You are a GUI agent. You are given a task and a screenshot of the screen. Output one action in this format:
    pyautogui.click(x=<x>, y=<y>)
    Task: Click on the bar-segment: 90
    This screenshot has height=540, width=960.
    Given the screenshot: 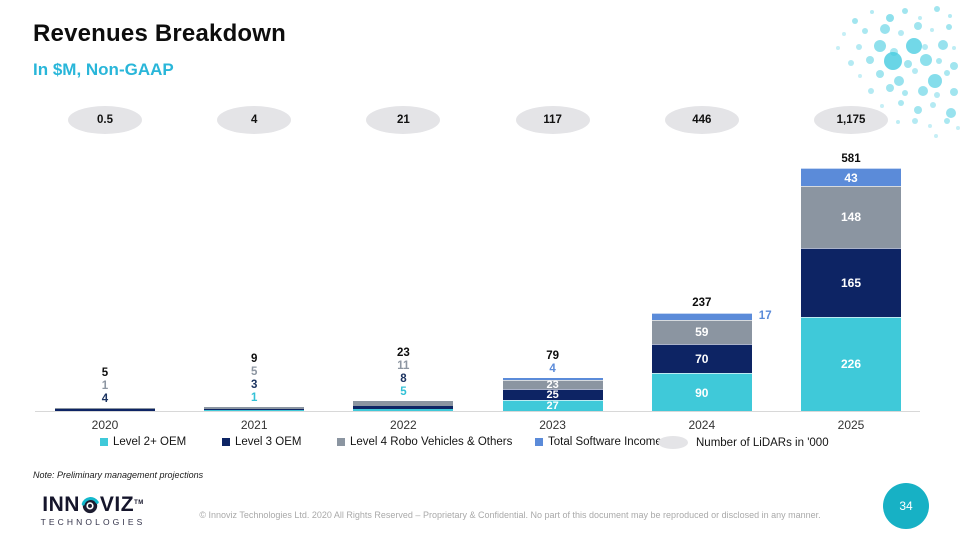 What is the action you would take?
    pyautogui.click(x=701, y=392)
    